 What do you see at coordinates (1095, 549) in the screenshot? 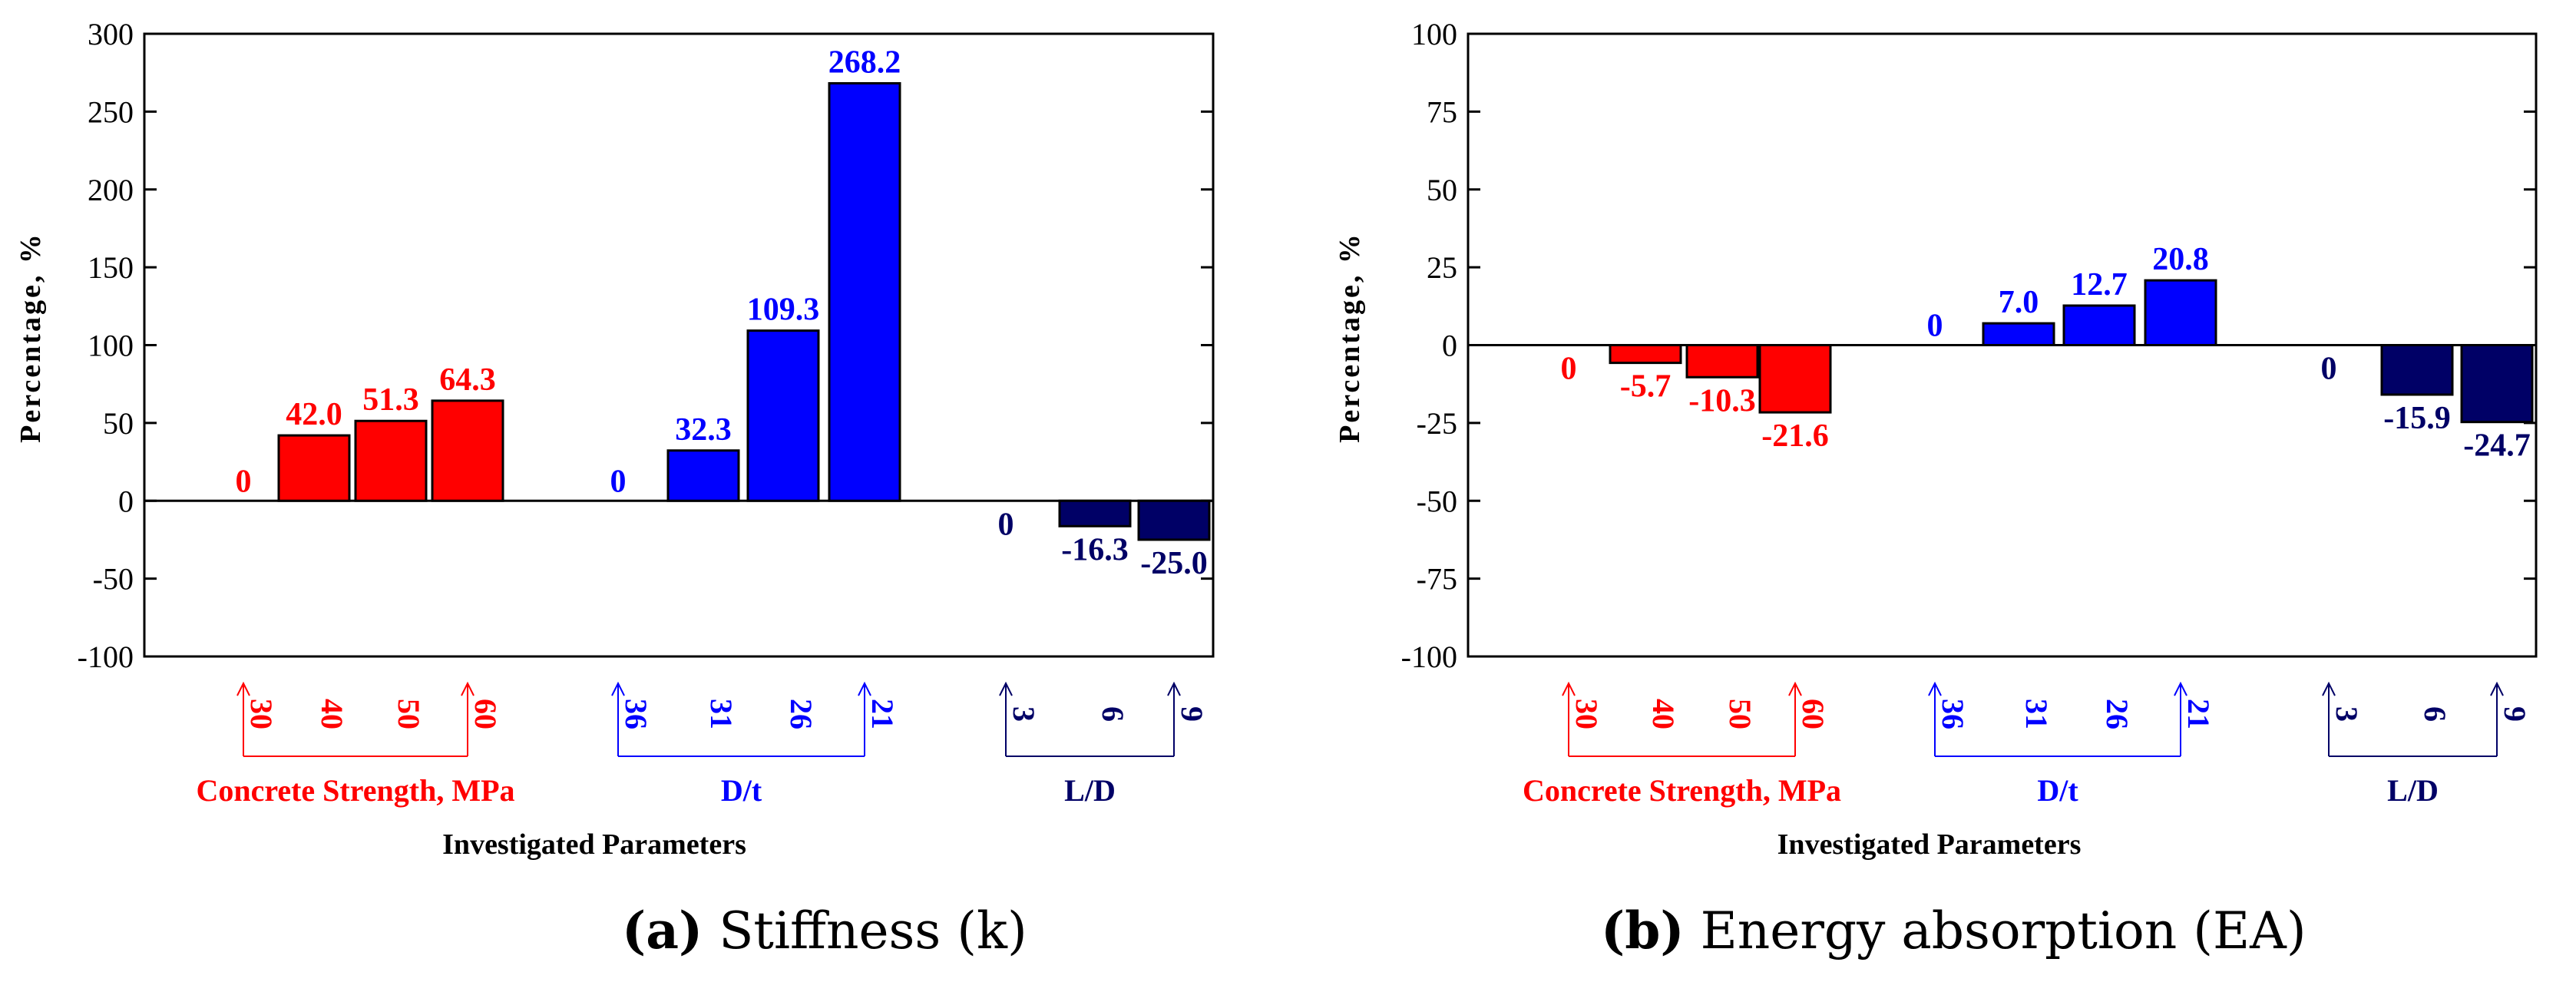
I see `data-label: -16.3` at bounding box center [1095, 549].